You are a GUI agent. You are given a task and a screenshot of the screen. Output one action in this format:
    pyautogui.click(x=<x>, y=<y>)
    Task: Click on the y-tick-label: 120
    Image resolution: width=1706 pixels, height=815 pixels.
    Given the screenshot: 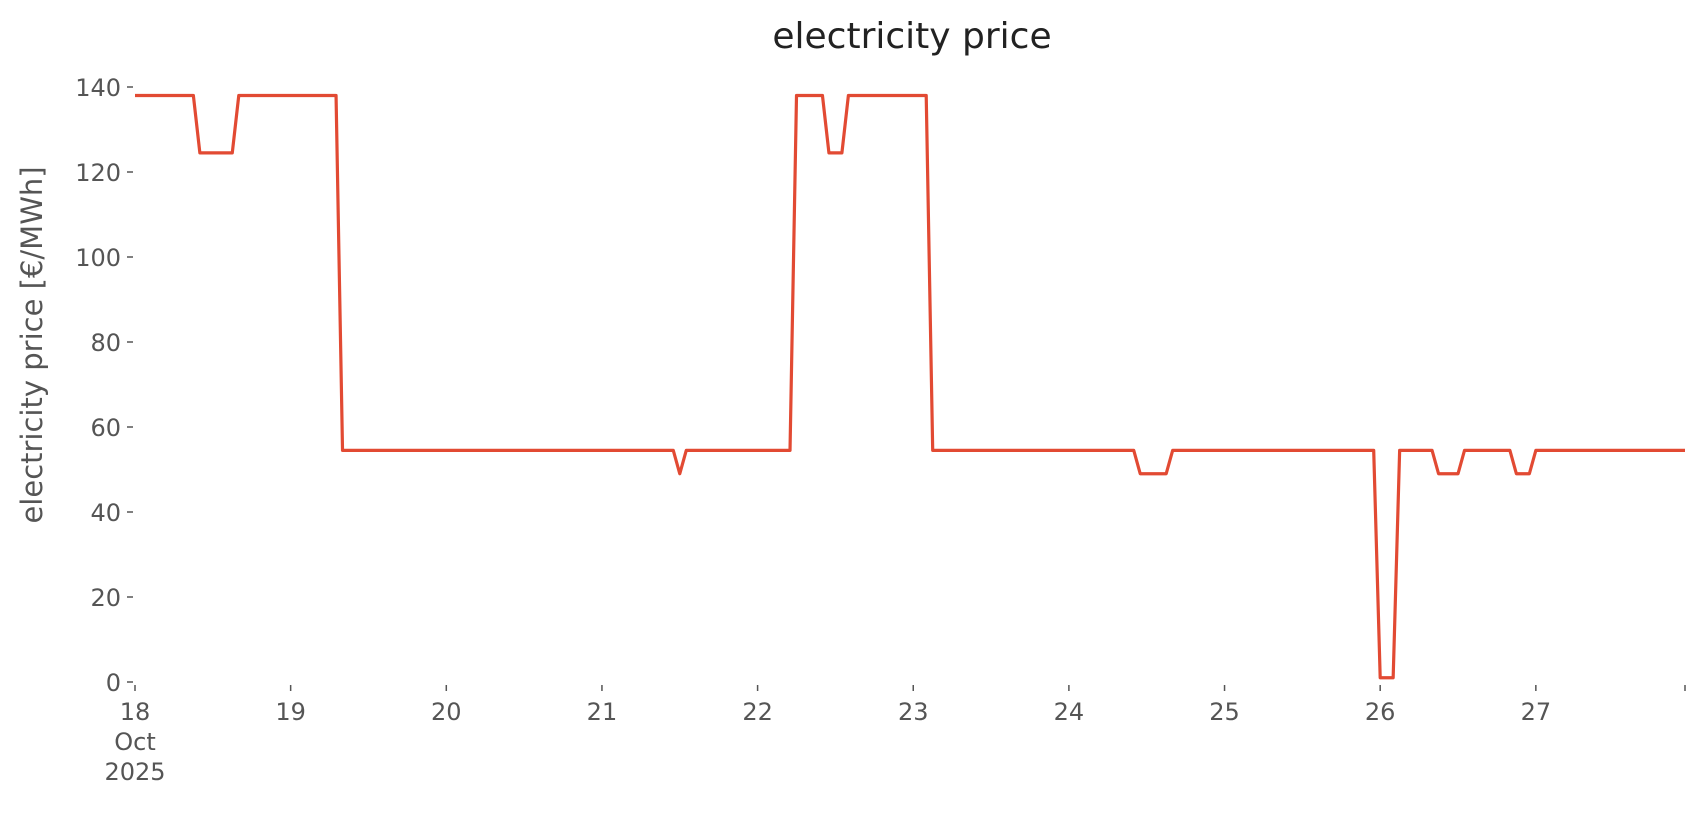 What is the action you would take?
    pyautogui.click(x=98, y=173)
    